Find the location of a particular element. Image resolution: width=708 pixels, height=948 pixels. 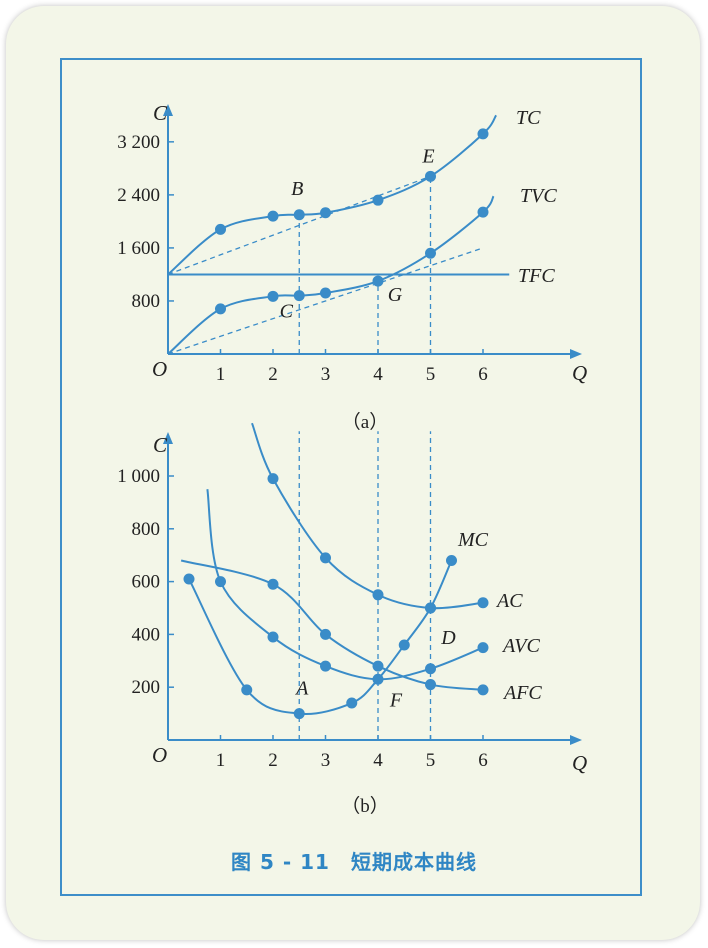

panel-a-y-tick-label: 3 200 is located at coordinates (138, 142).